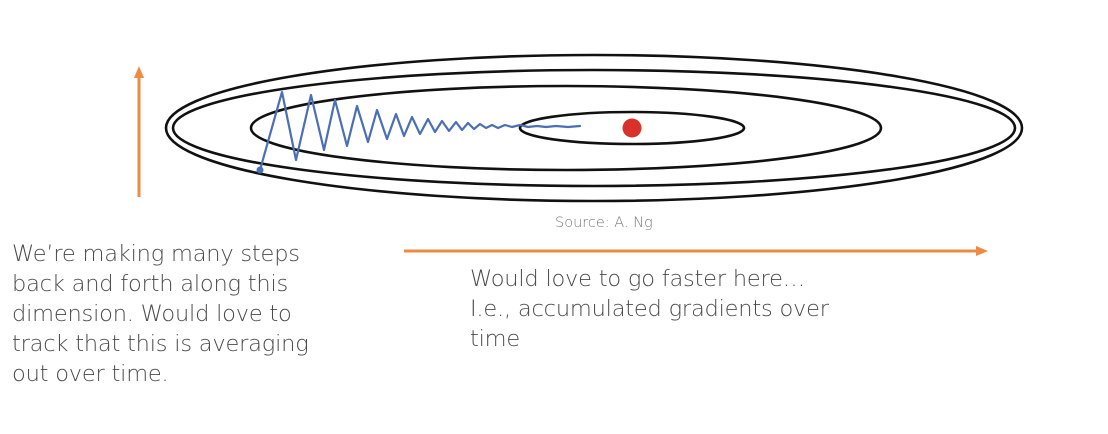 Image resolution: width=1108 pixels, height=434 pixels. What do you see at coordinates (139, 131) in the screenshot?
I see `arrow-up-icon` at bounding box center [139, 131].